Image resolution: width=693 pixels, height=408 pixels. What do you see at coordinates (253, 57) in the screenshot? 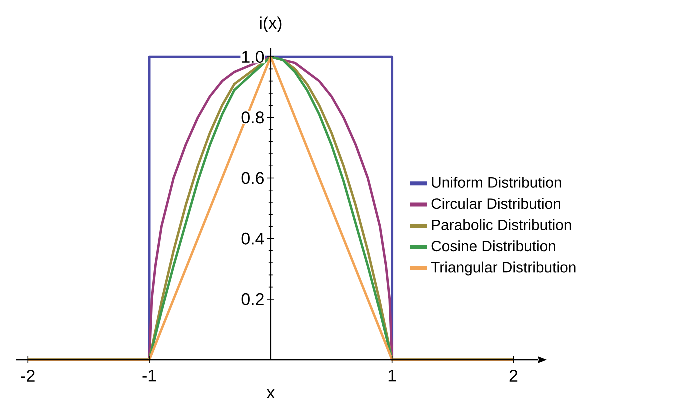
I see `y-tick-label: 1.0` at bounding box center [253, 57].